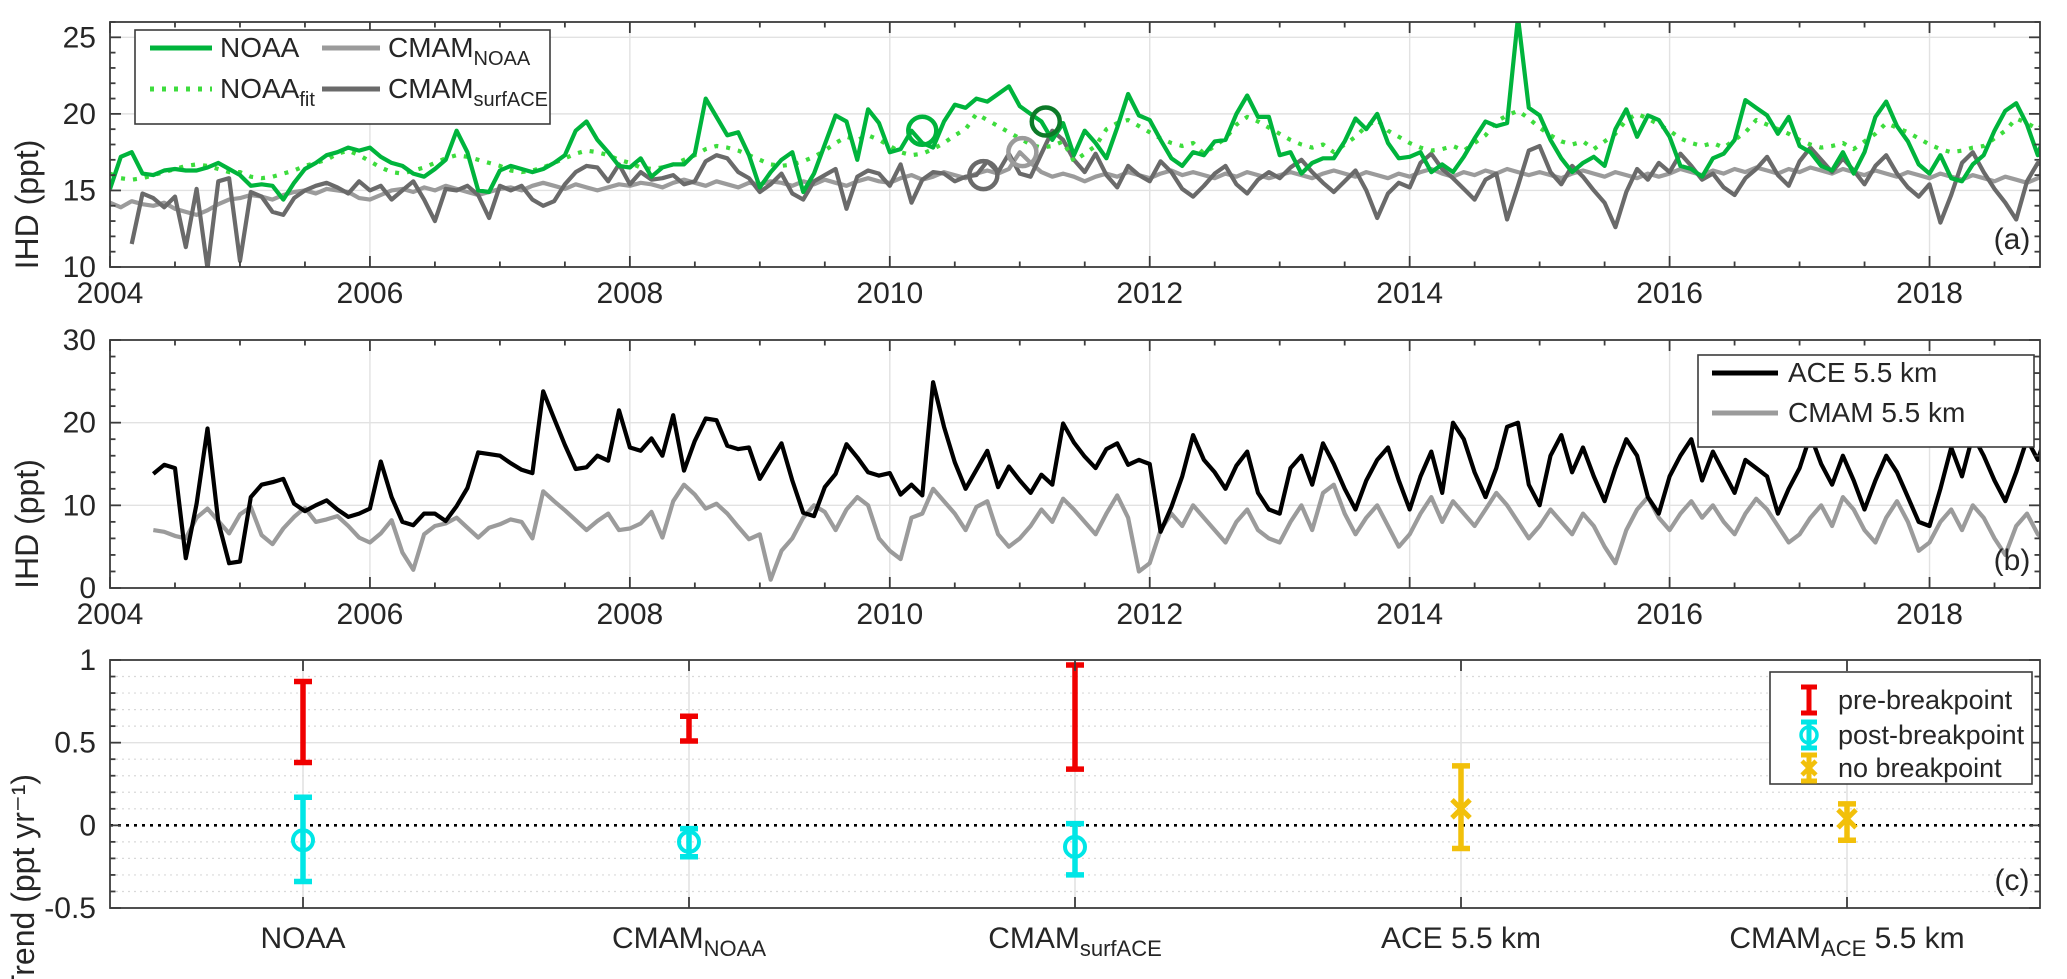 Image resolution: width=2067 pixels, height=979 pixels. I want to click on cmam-surface-line, so click(1084, 197).